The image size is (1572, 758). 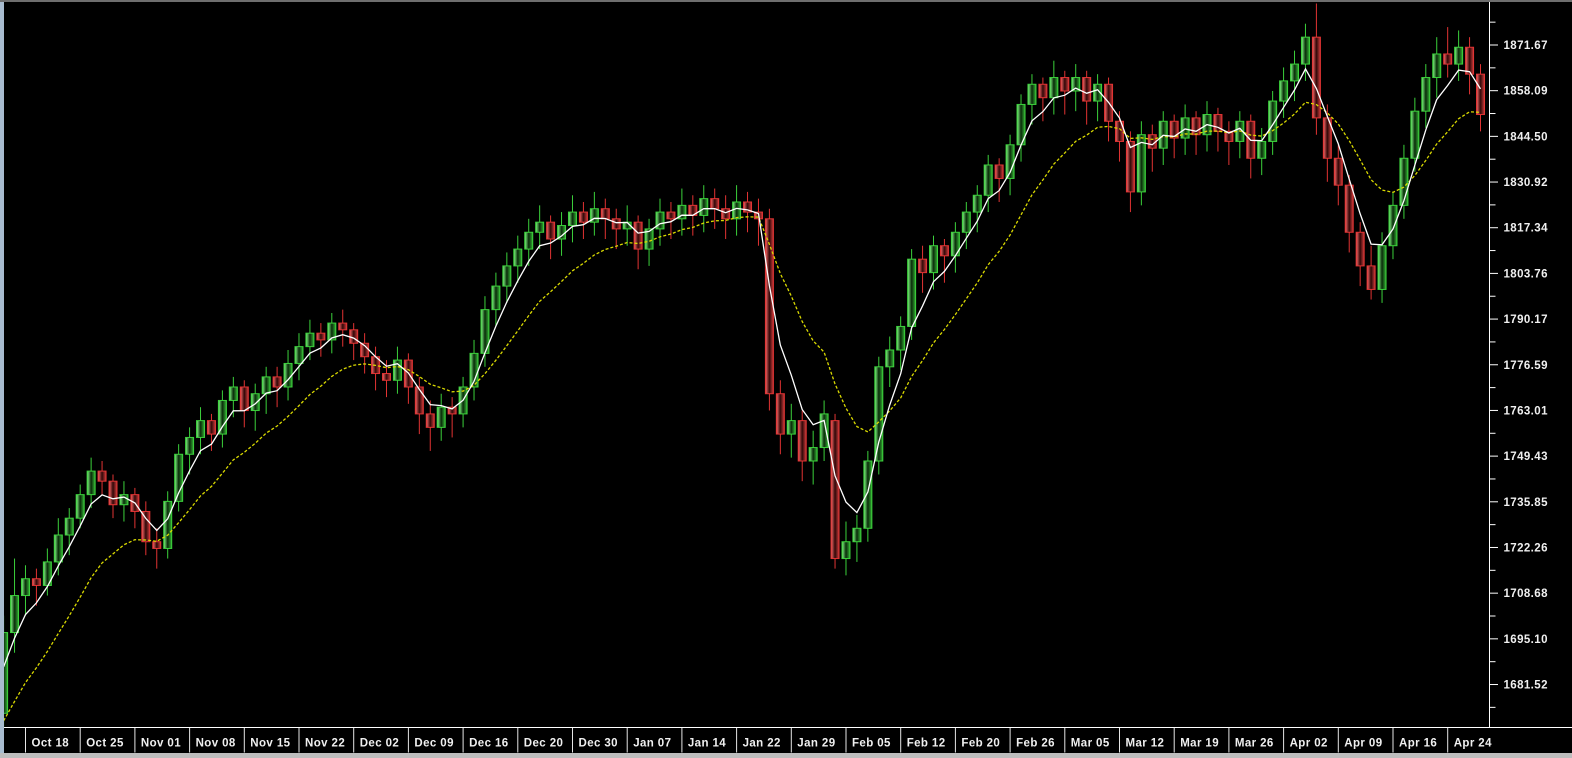 I want to click on date-tick-label: Nov 01, so click(x=161, y=744).